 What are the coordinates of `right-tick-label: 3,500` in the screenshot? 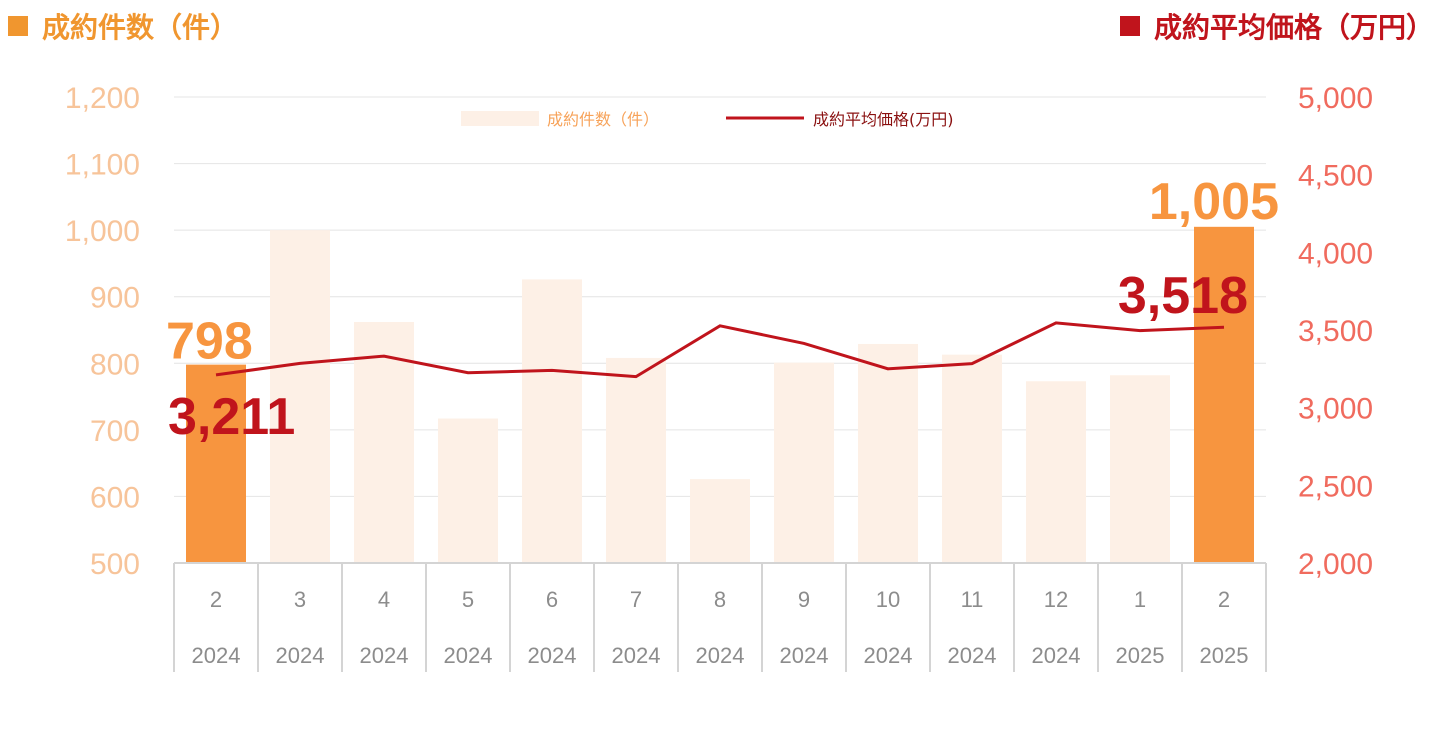 It's located at (1335, 331).